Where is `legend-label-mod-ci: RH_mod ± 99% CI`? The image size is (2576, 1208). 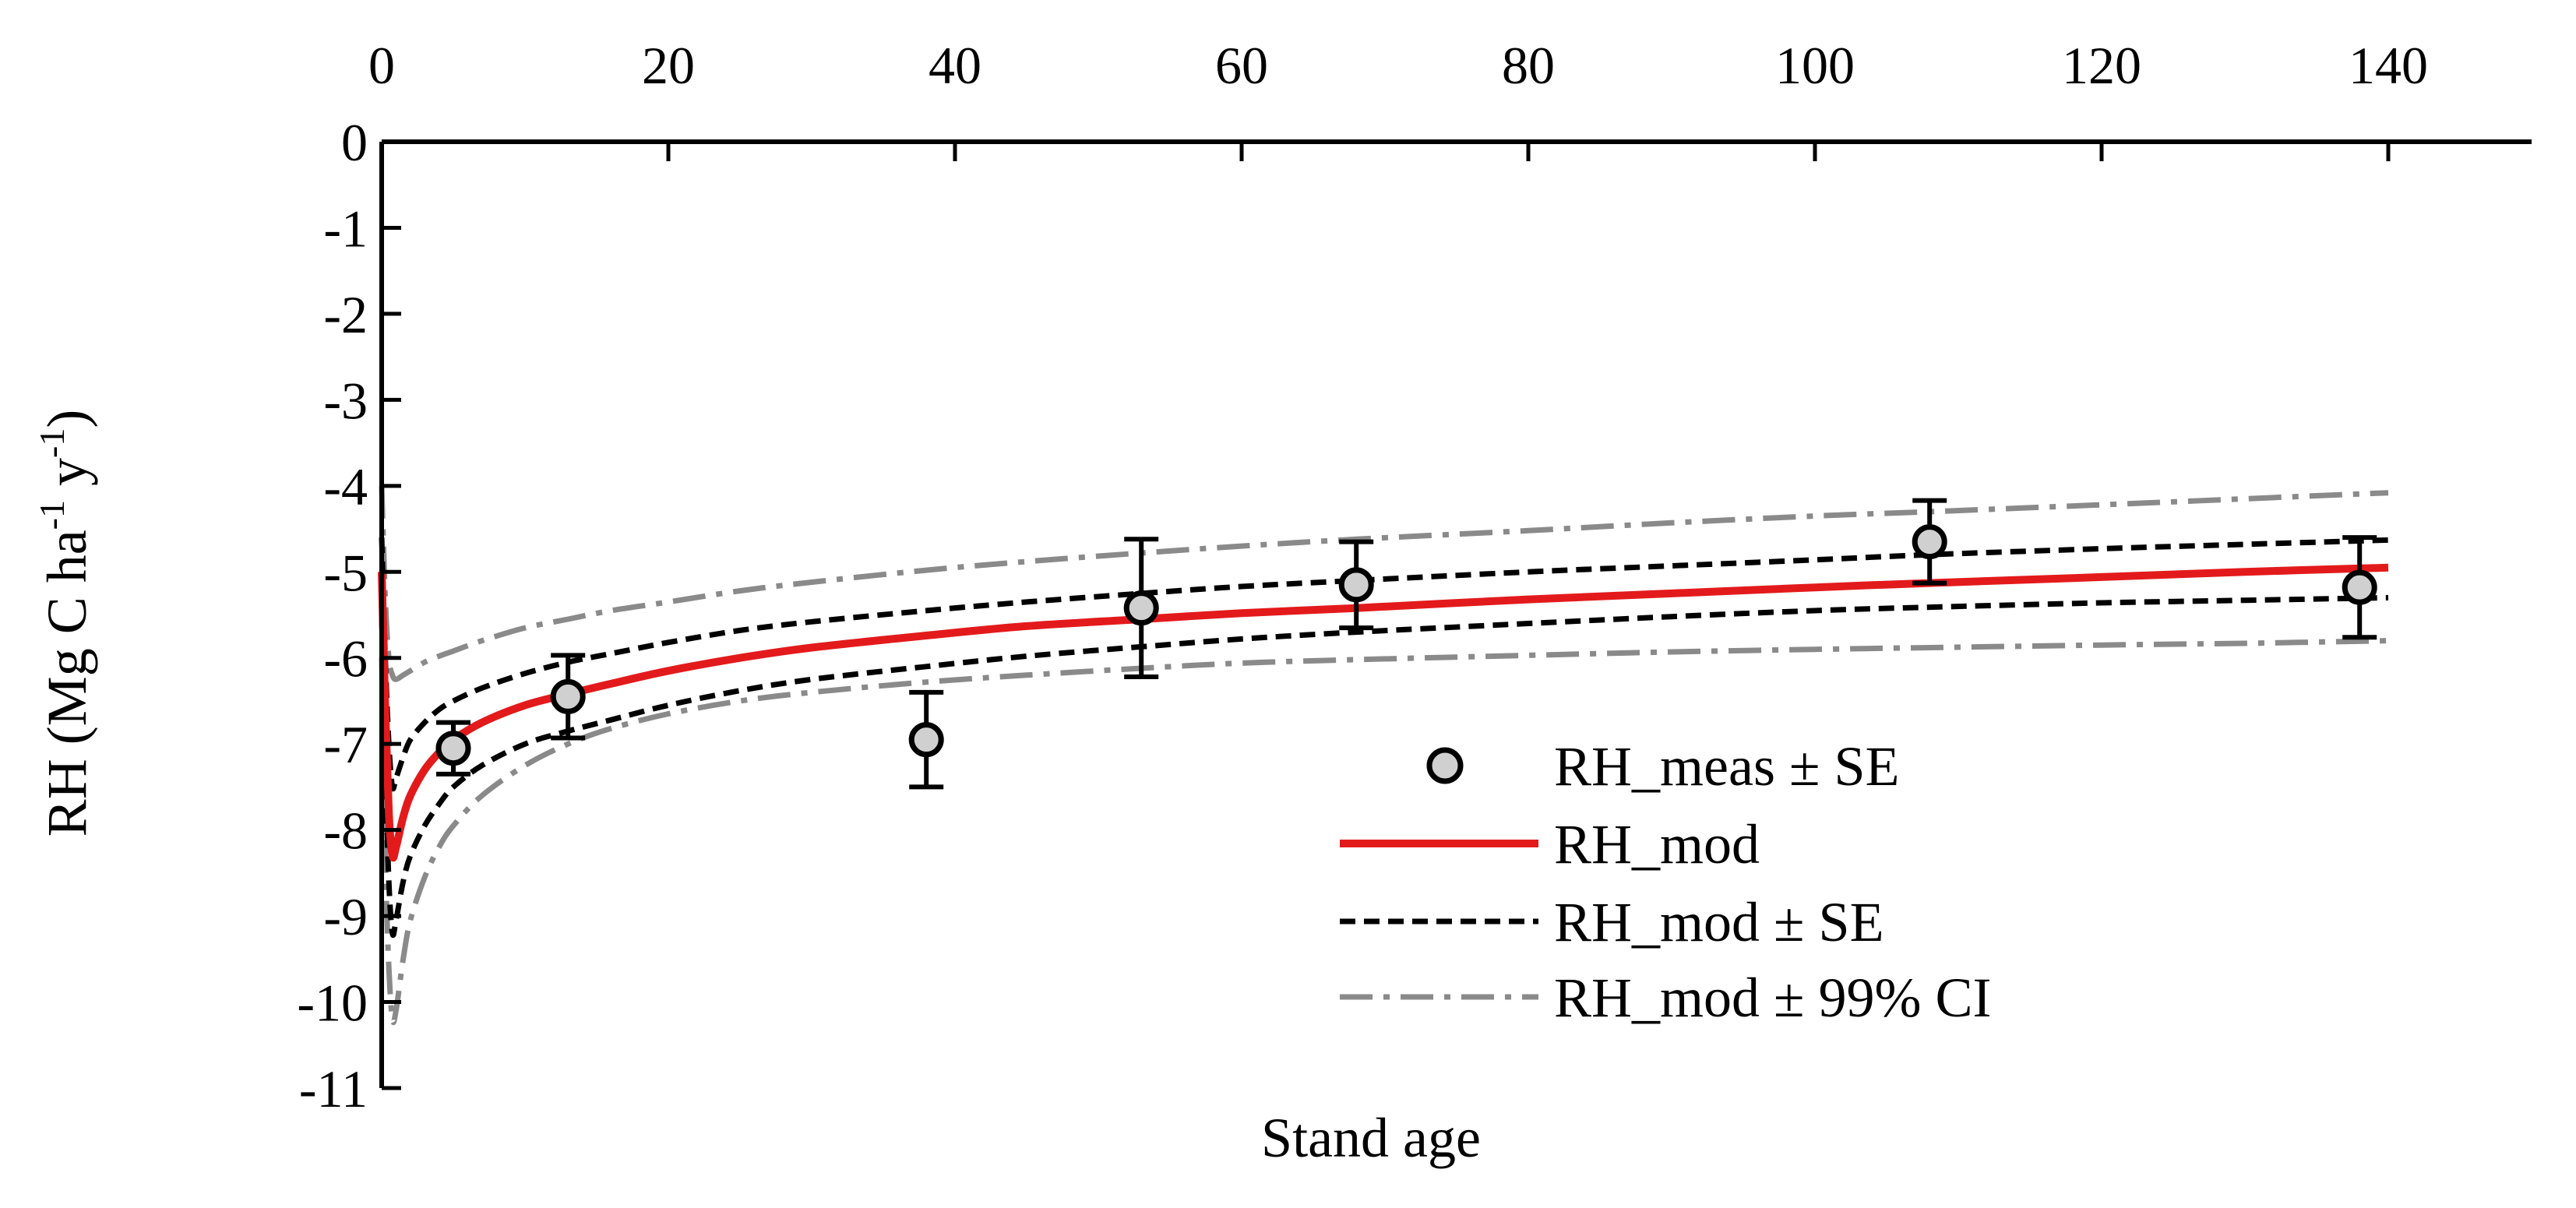
legend-label-mod-ci: RH_mod ± 99% CI is located at coordinates (1773, 998).